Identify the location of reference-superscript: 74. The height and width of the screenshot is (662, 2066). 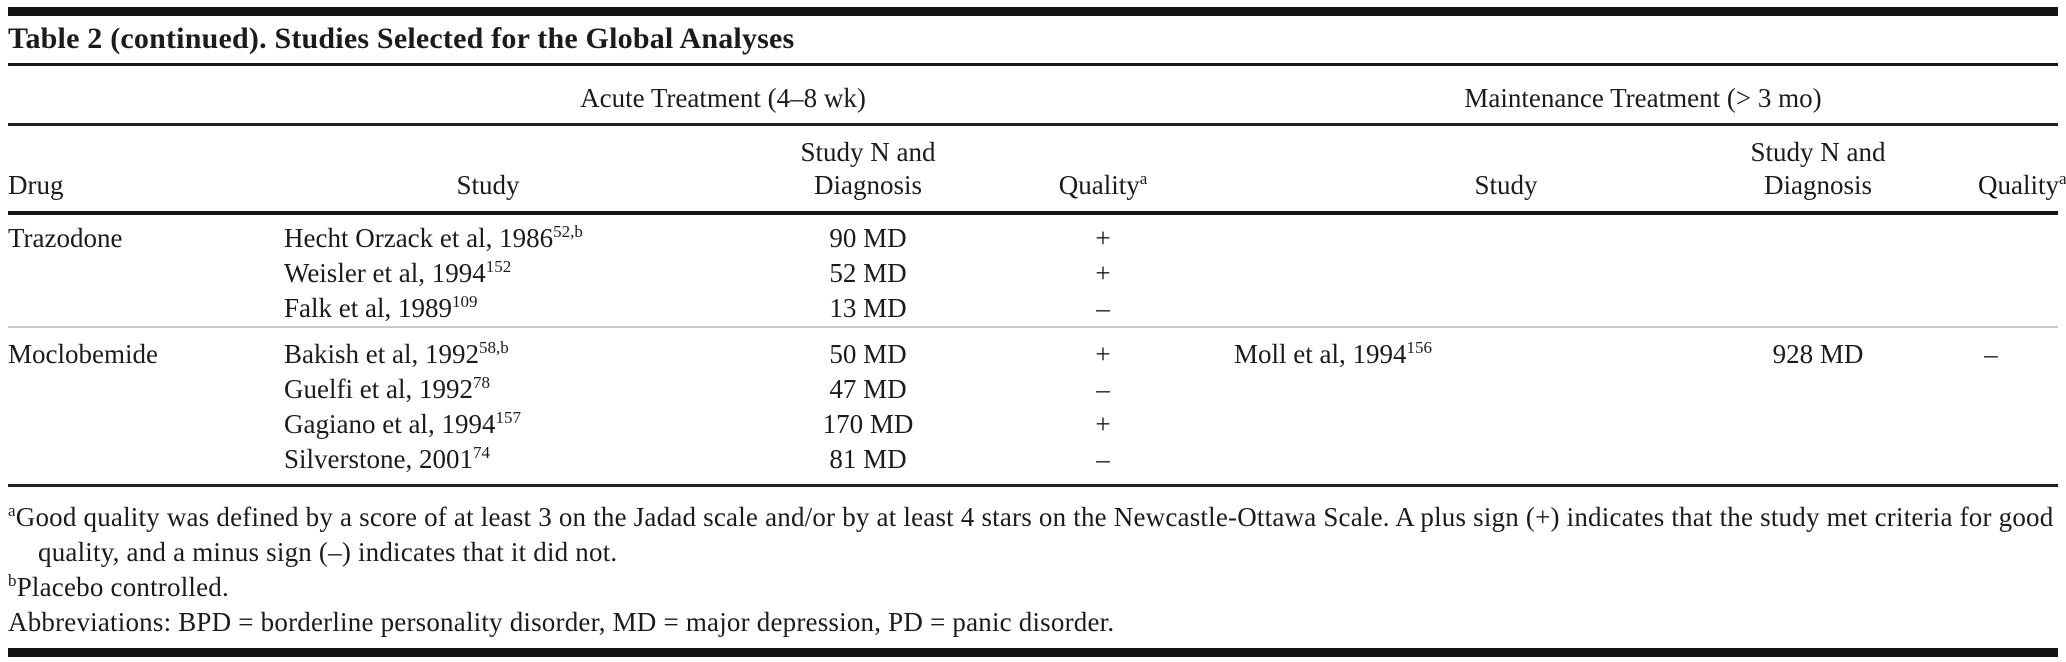
(481, 452).